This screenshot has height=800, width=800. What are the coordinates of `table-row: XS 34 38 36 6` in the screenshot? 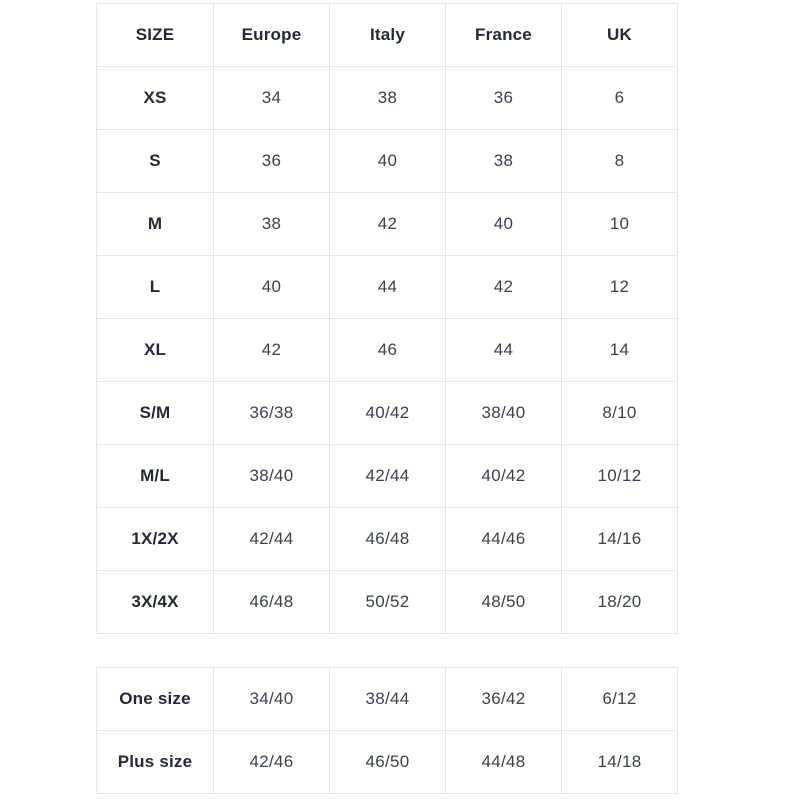 It's located at (387, 98).